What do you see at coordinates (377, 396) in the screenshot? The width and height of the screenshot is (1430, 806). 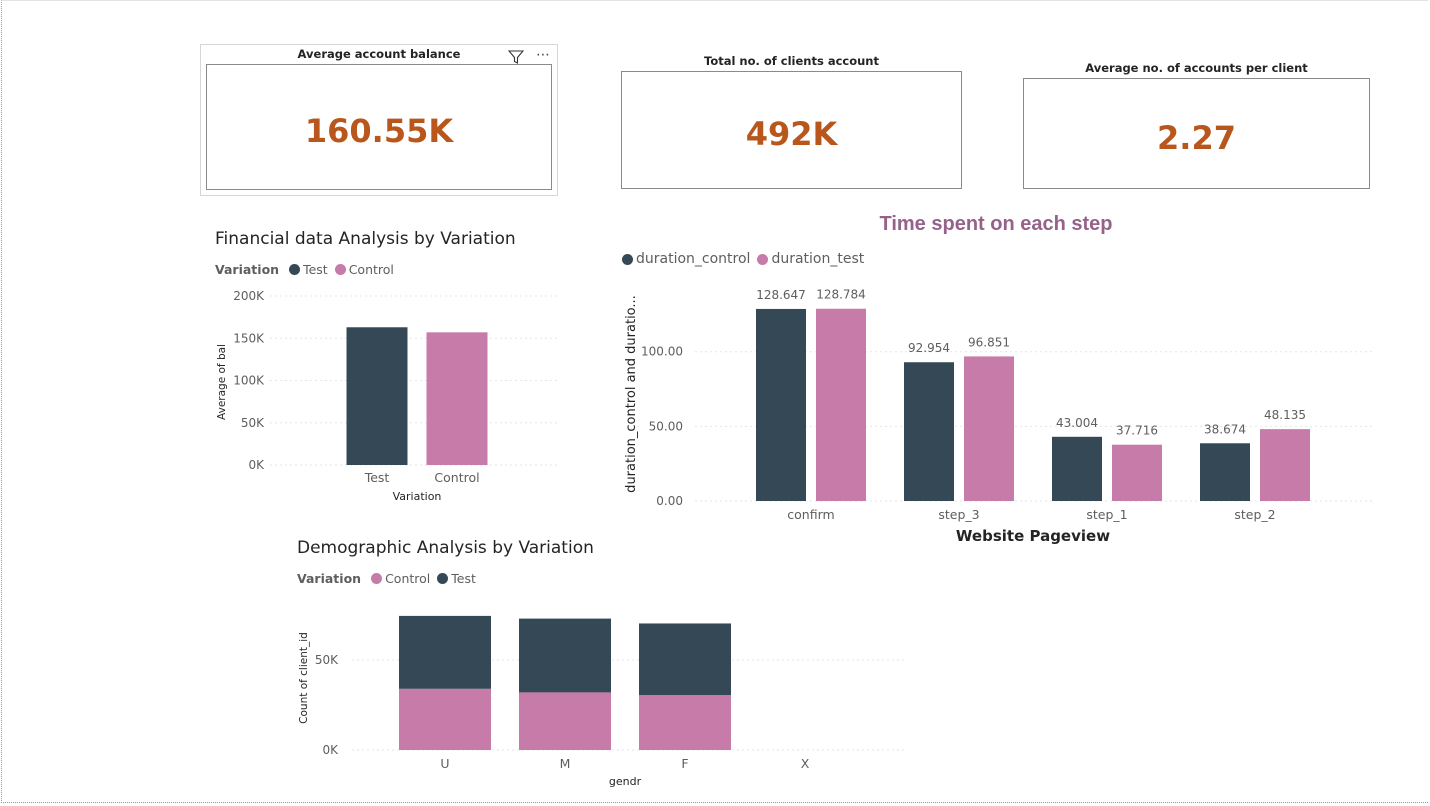 I see `bar-test` at bounding box center [377, 396].